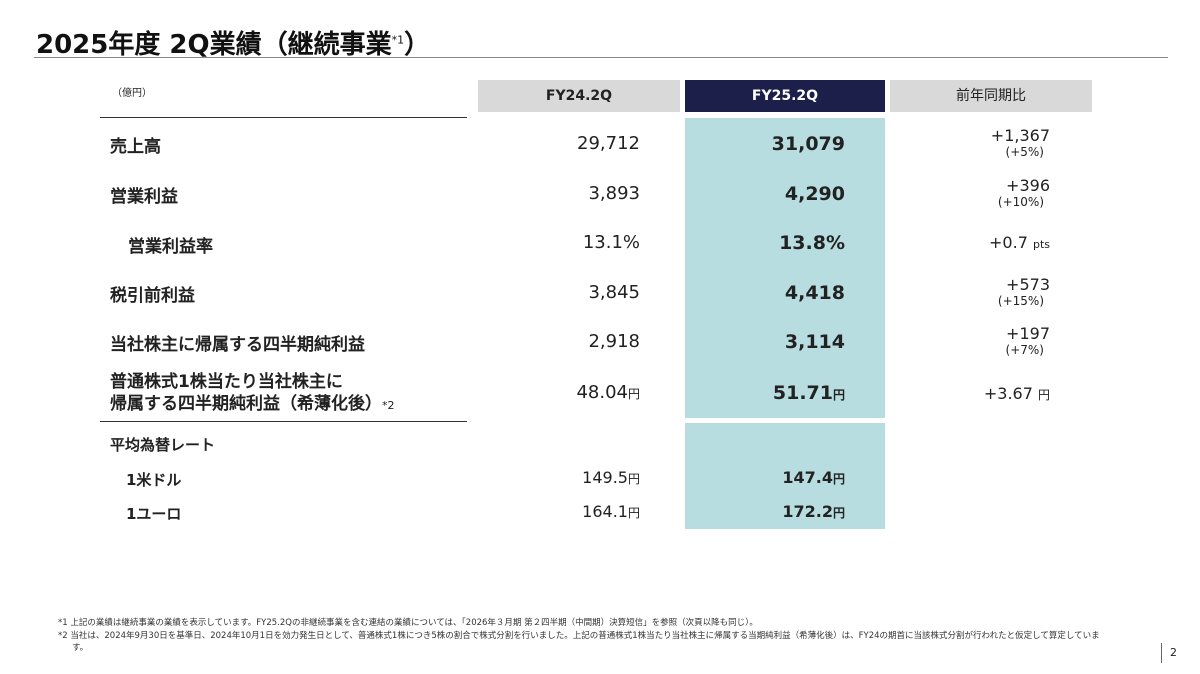 This screenshot has height=674, width=1200. Describe the element at coordinates (785, 96) in the screenshot. I see `header-fy25: FY25.2Q` at that location.